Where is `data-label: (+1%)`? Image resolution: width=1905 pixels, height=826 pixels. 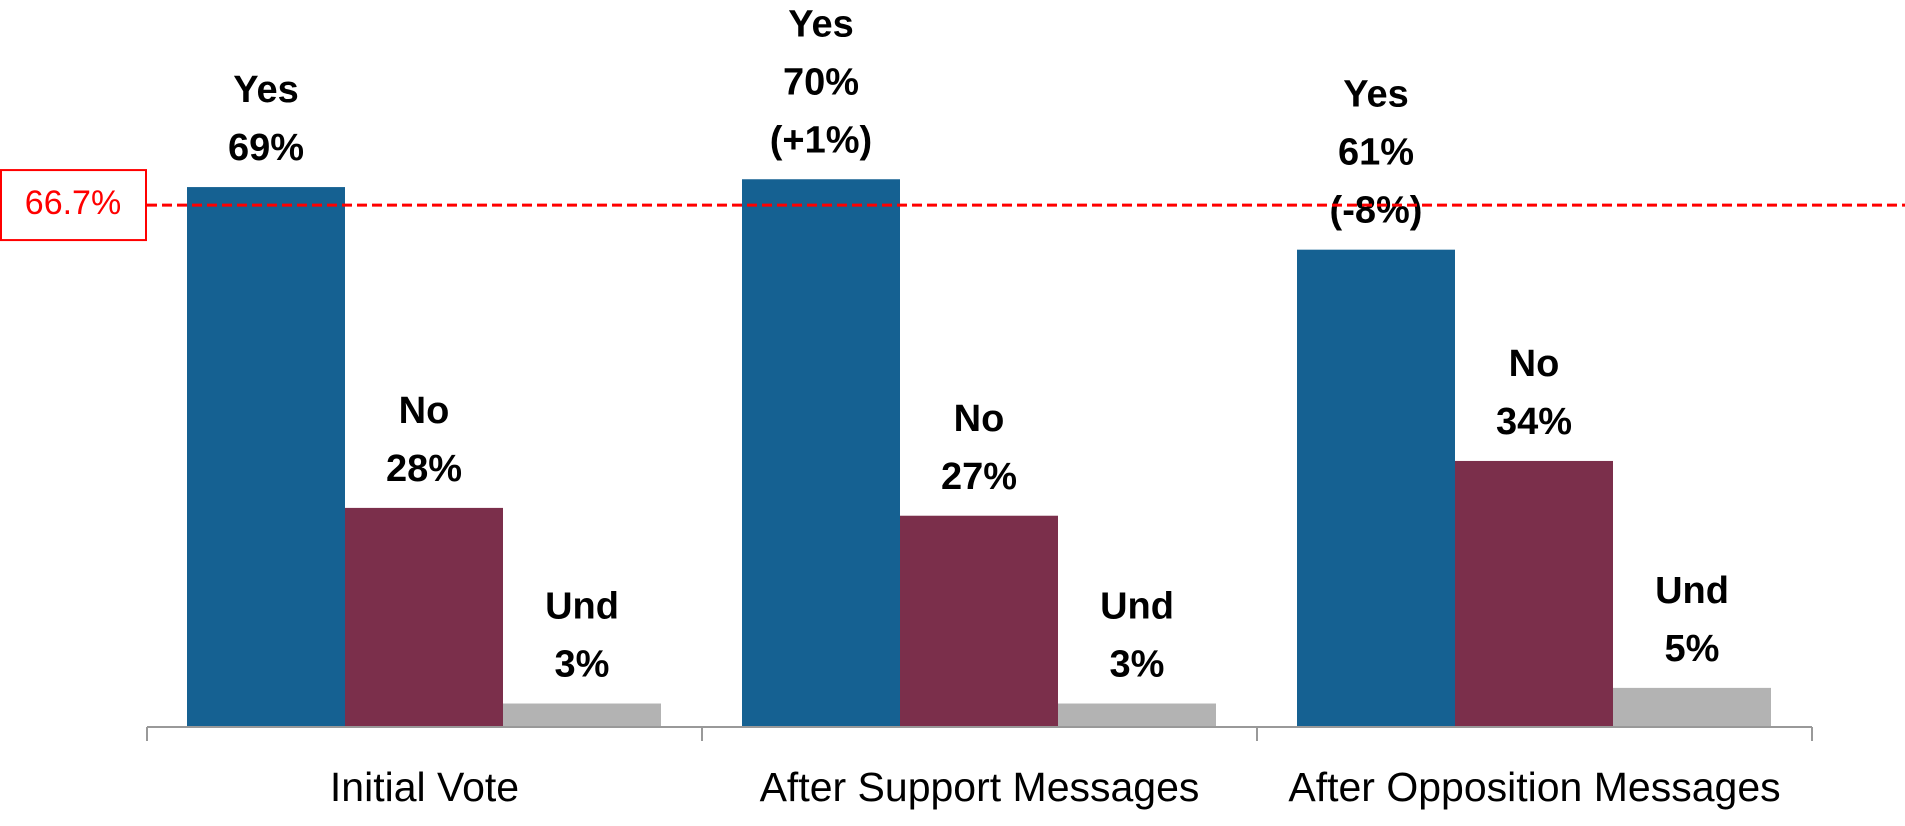
data-label: (+1%) is located at coordinates (821, 140).